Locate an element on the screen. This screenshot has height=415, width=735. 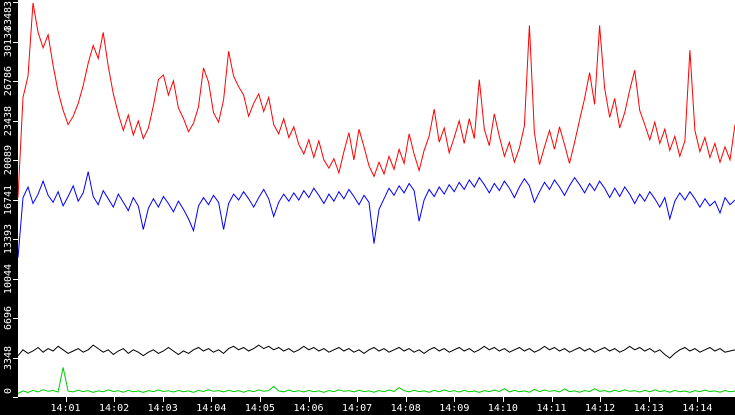
x-tick-label: 14:02 is located at coordinates (114, 408).